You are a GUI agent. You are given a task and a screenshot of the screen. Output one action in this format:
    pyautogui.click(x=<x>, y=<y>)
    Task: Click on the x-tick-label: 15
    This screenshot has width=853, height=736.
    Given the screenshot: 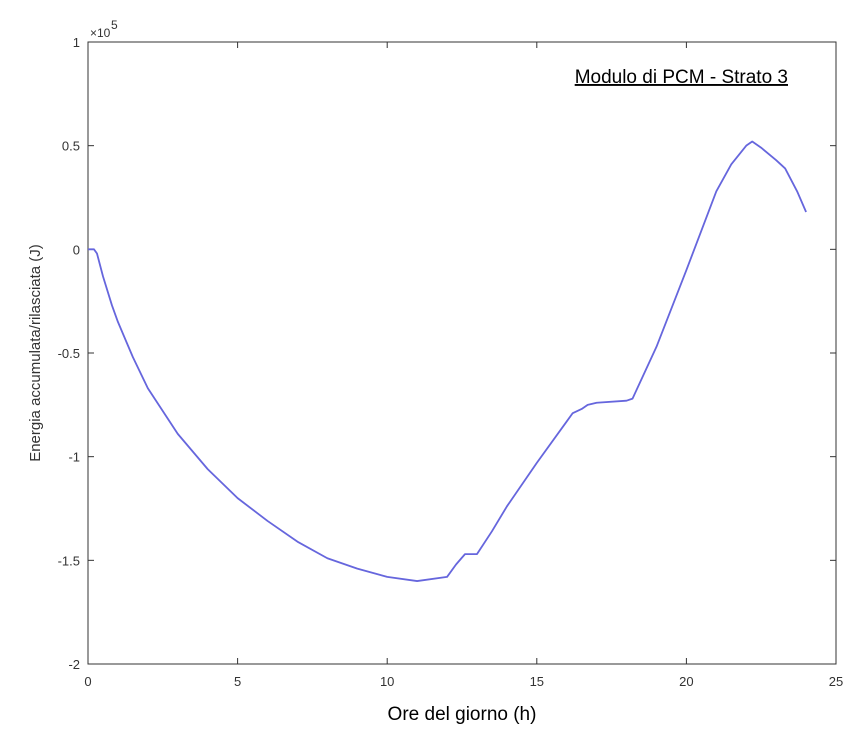 What is the action you would take?
    pyautogui.click(x=537, y=681)
    